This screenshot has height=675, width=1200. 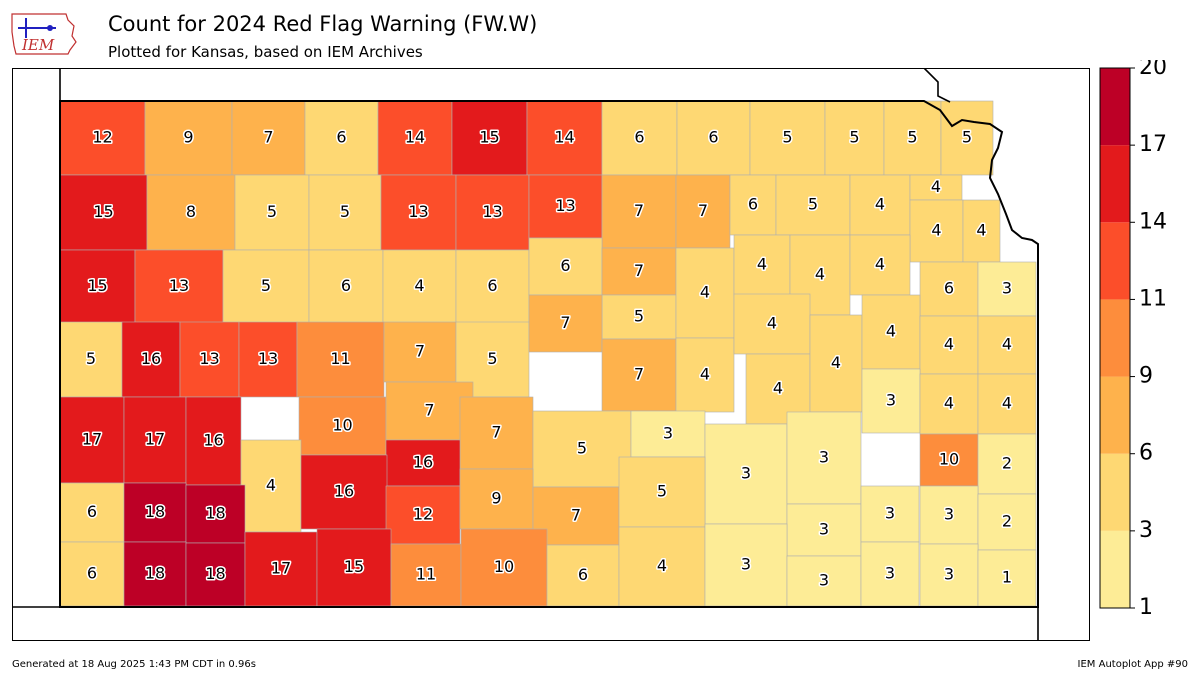 What do you see at coordinates (1153, 70) in the screenshot?
I see `colorbar-tick-label: 20` at bounding box center [1153, 70].